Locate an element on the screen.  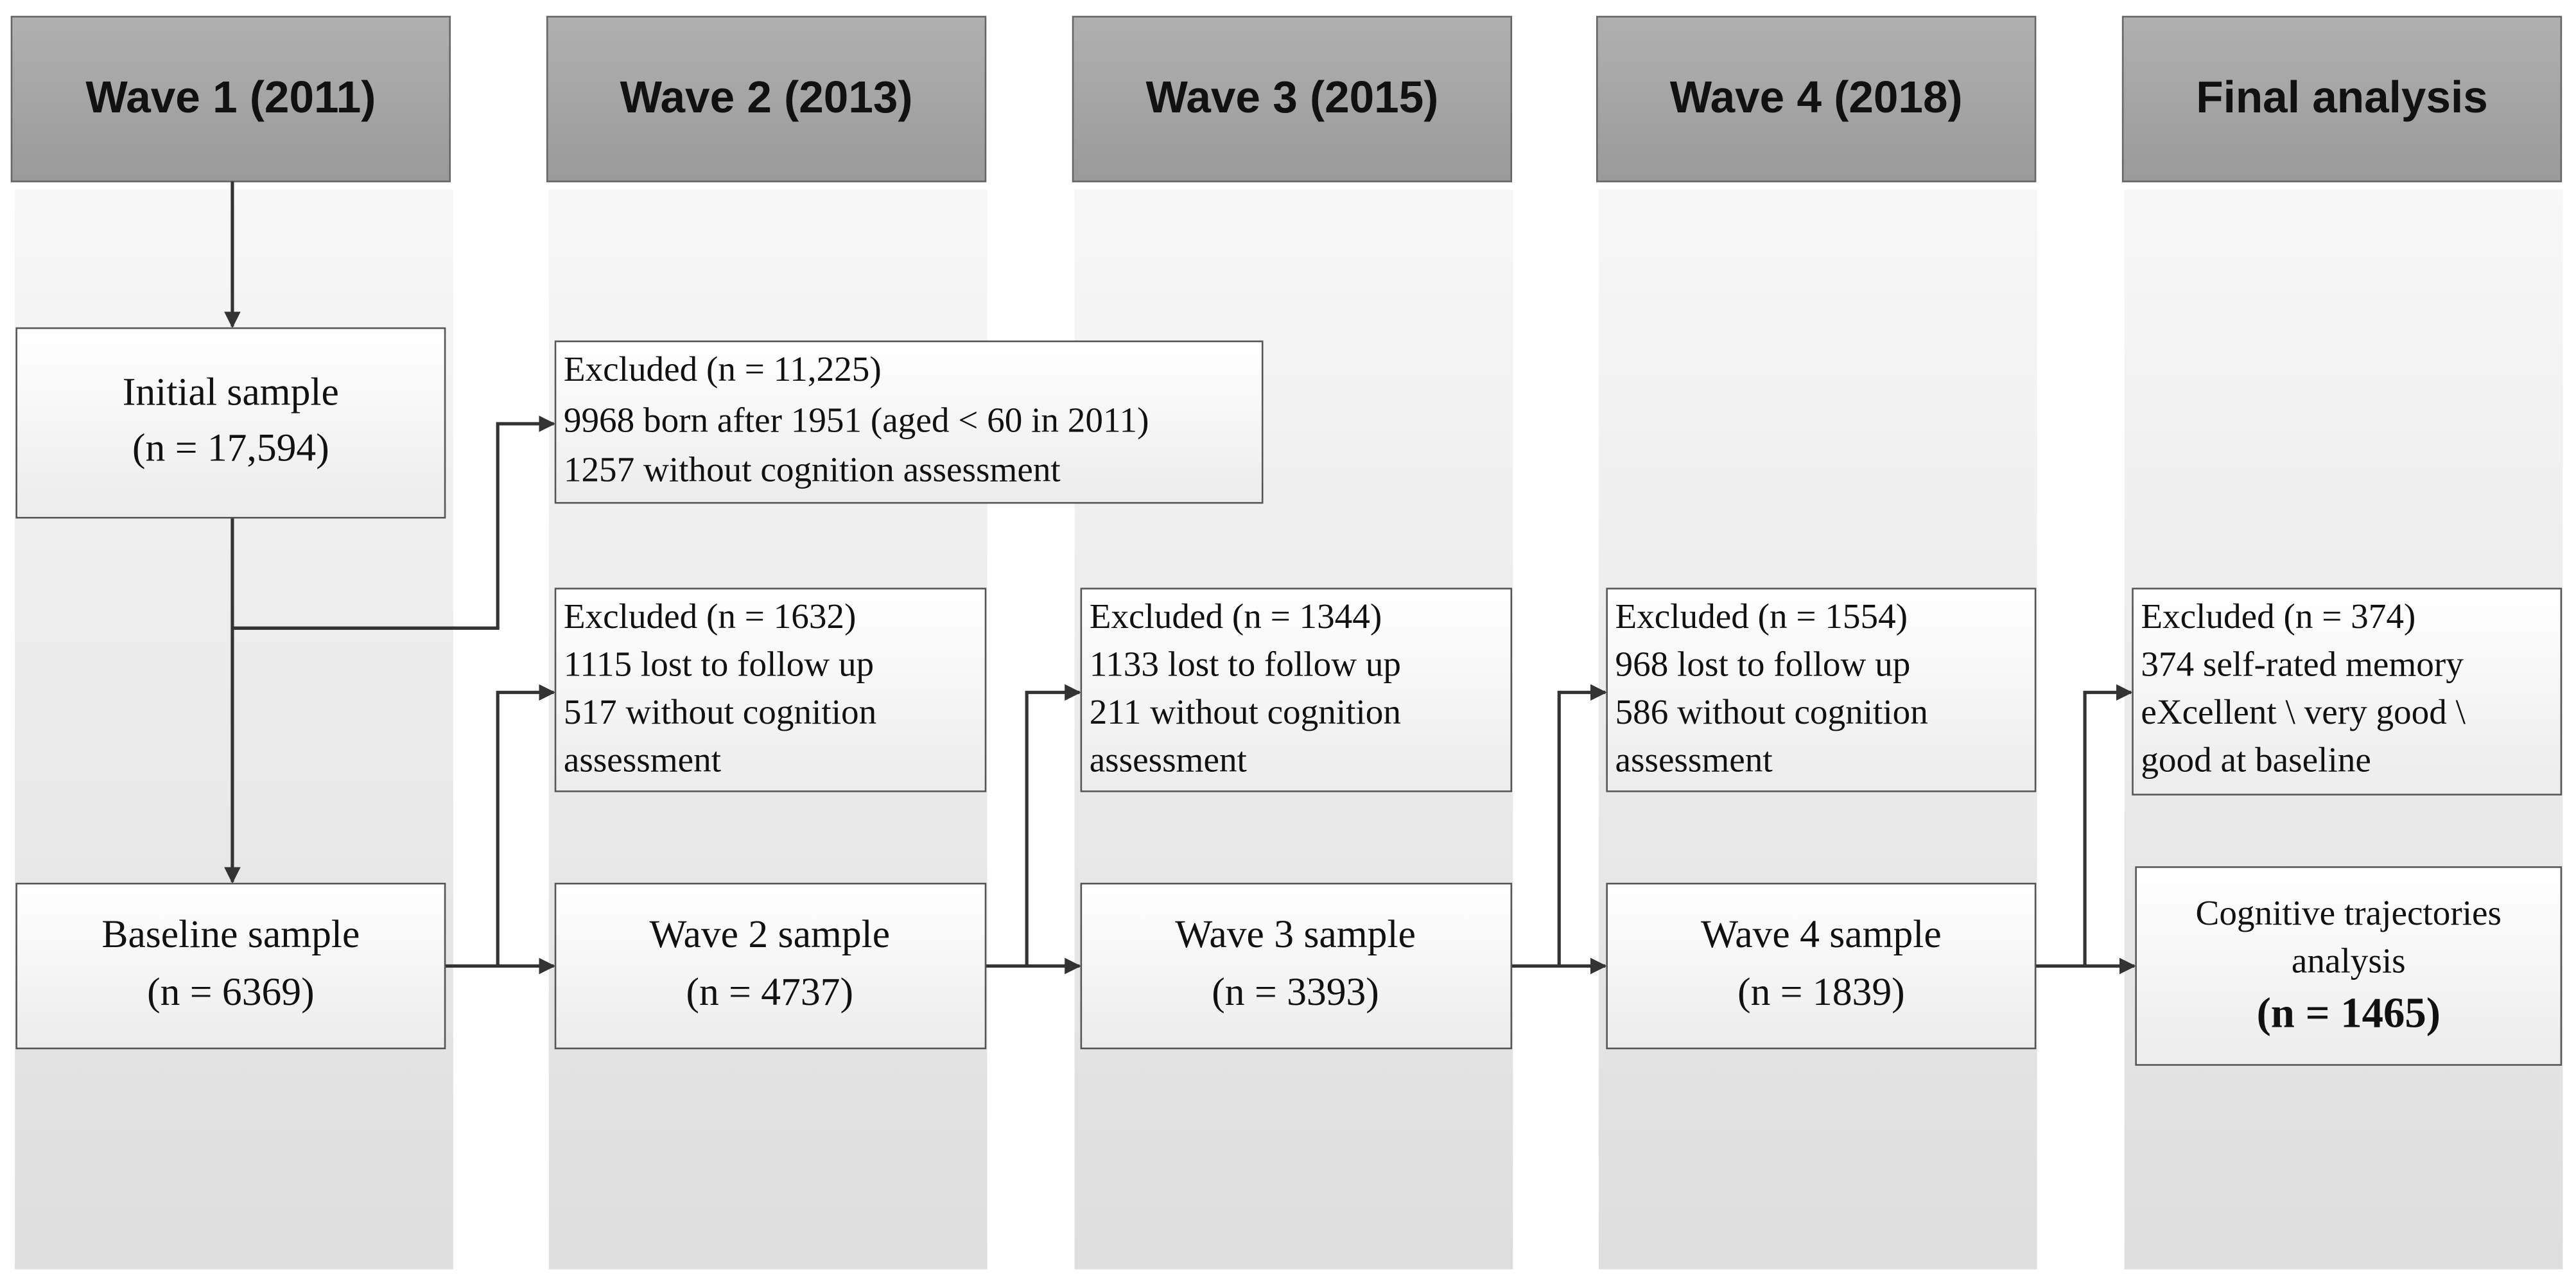
box-text: 517 without cognition is located at coordinates (720, 711).